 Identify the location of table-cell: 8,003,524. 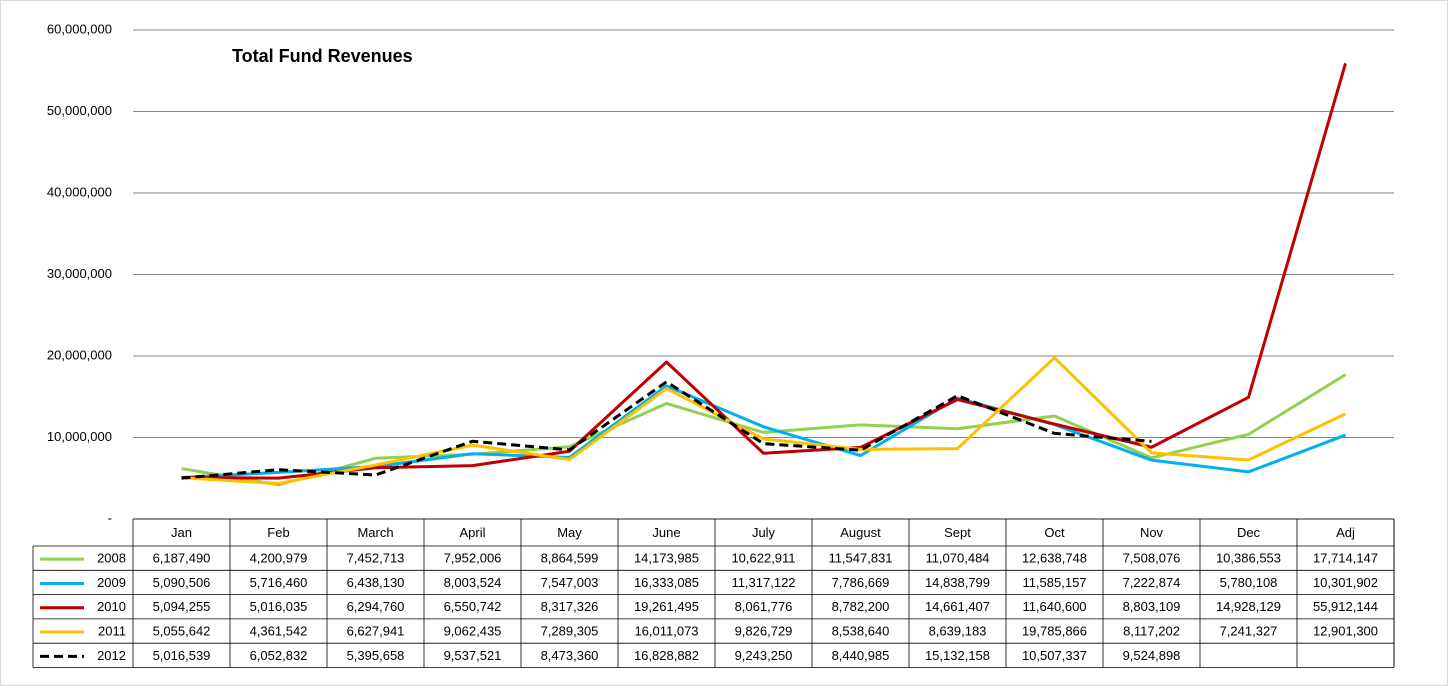
(473, 582).